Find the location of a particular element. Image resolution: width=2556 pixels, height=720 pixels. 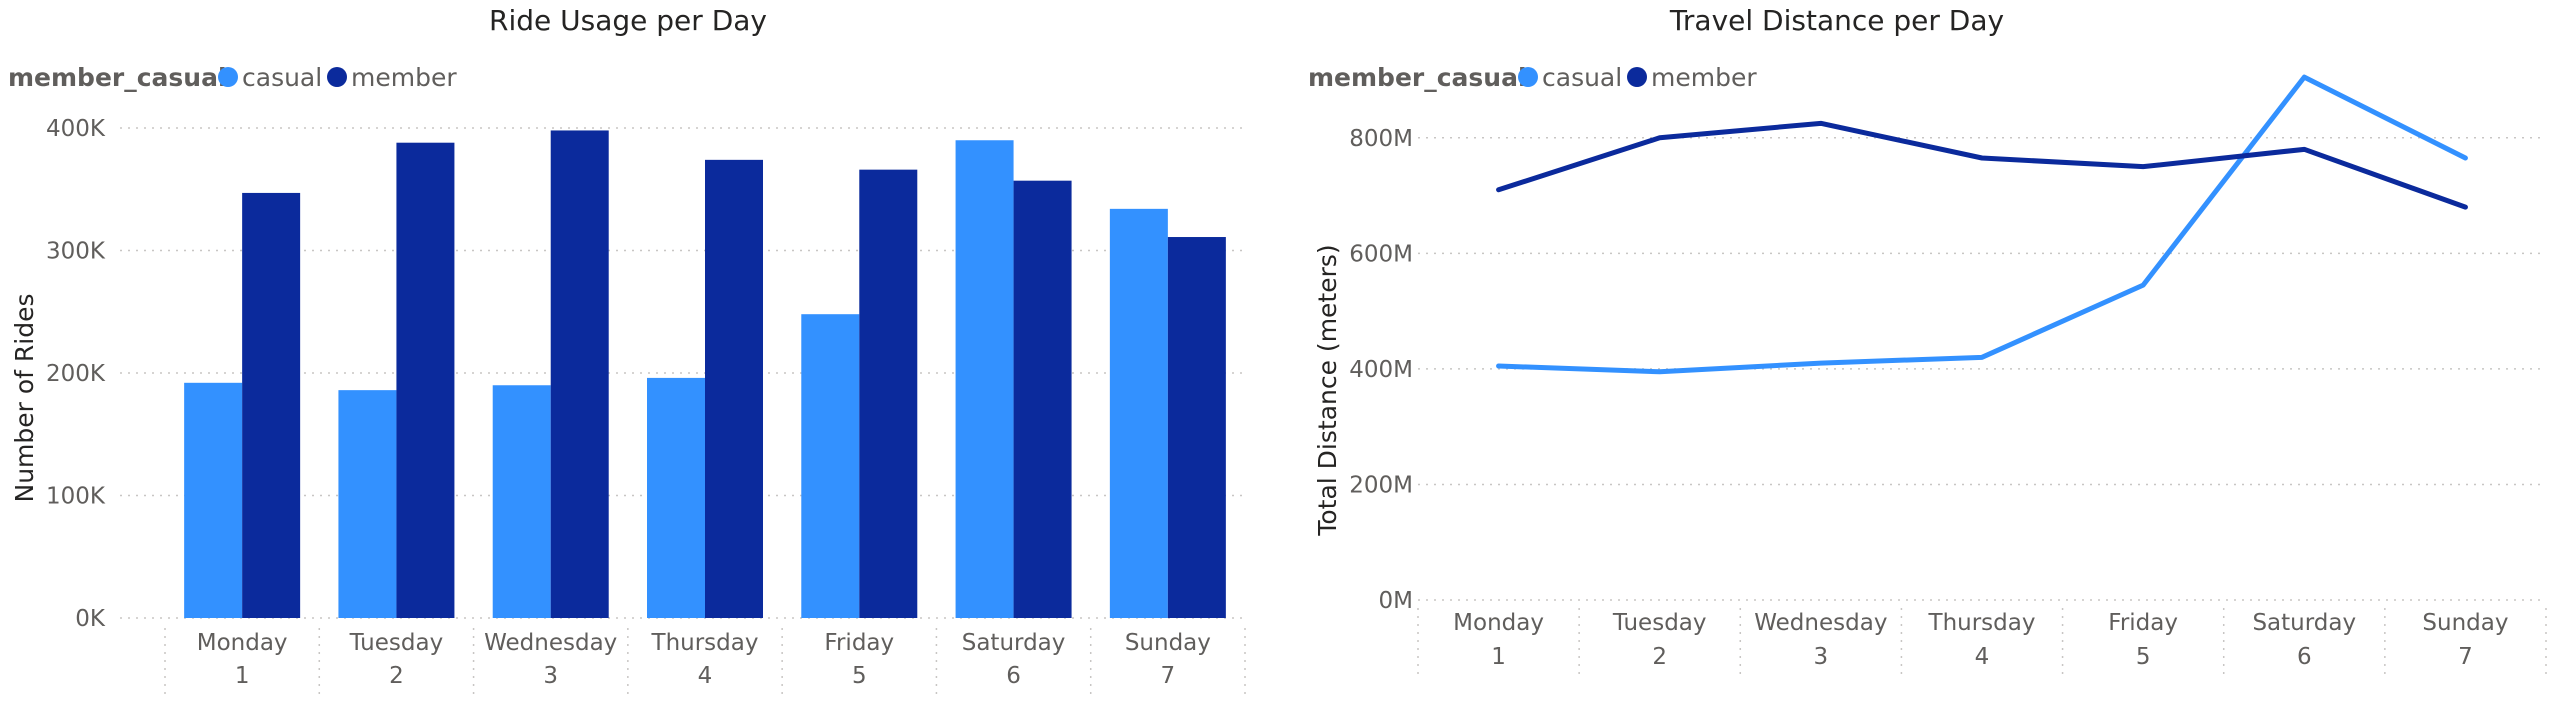

bar-member-thursday is located at coordinates (734, 388).